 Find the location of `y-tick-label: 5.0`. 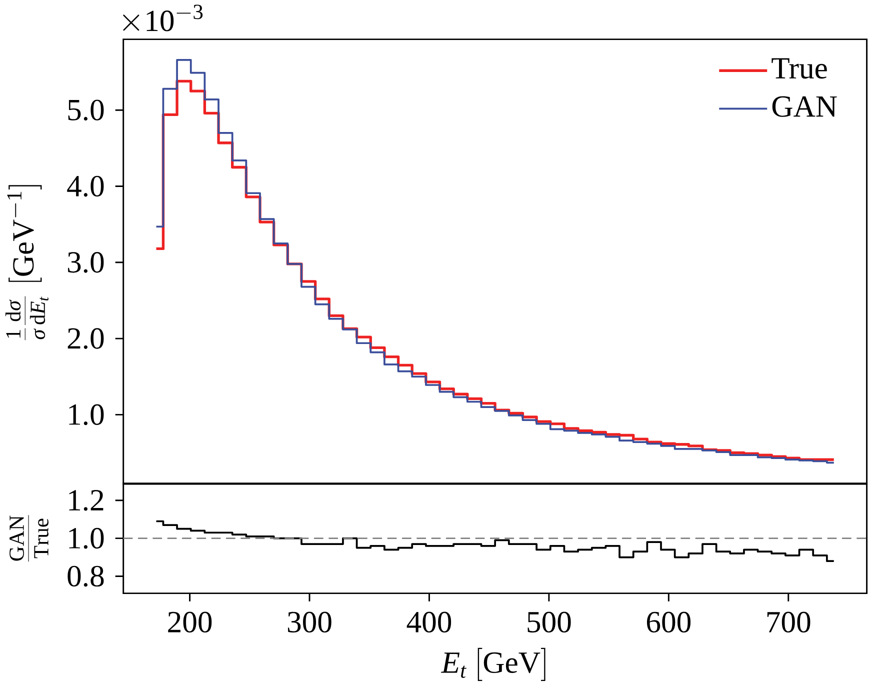

y-tick-label: 5.0 is located at coordinates (86, 110).